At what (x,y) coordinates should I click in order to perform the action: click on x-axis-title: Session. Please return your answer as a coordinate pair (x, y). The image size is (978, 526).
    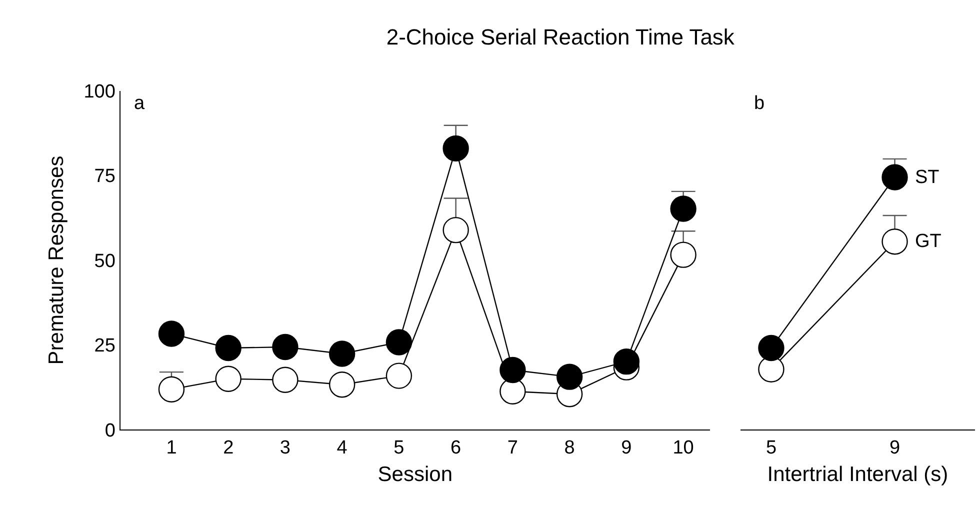
    Looking at the image, I should click on (415, 474).